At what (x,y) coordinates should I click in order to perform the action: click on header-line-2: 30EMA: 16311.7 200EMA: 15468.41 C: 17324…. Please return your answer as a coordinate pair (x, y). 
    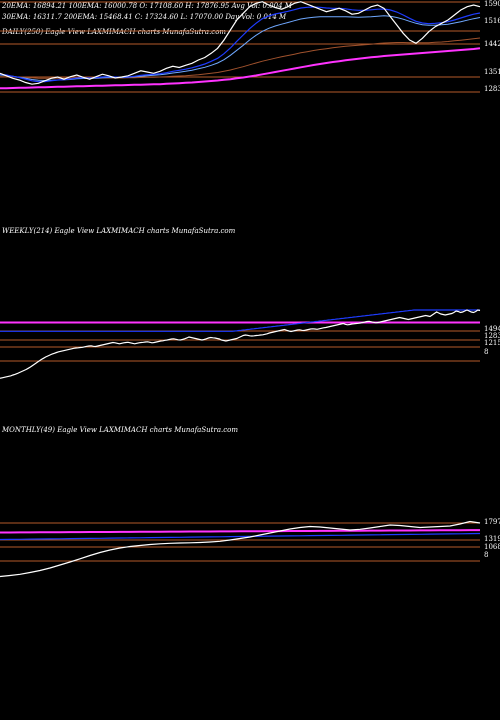
    Looking at the image, I should click on (144, 17).